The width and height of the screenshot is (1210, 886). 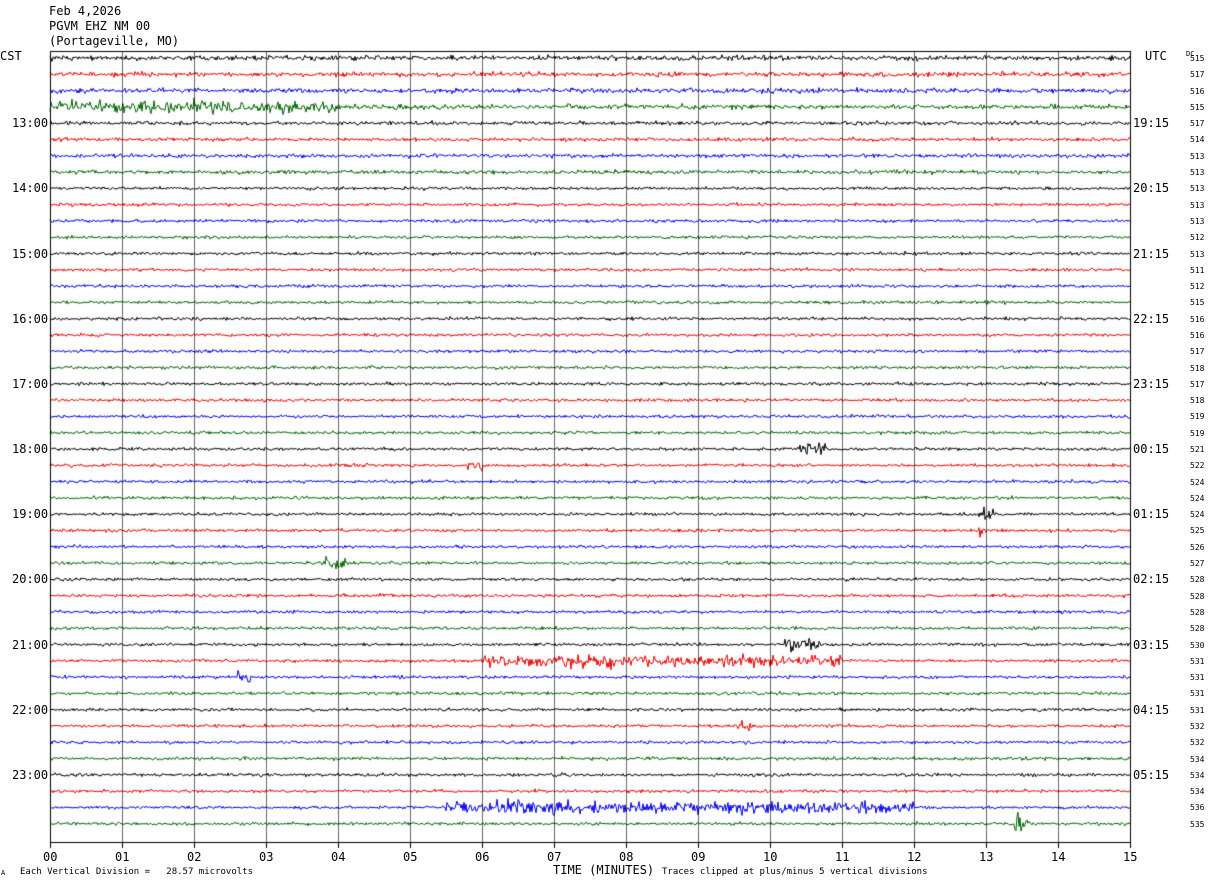 I want to click on right-hour-label: 22:15, so click(x=1151, y=318).